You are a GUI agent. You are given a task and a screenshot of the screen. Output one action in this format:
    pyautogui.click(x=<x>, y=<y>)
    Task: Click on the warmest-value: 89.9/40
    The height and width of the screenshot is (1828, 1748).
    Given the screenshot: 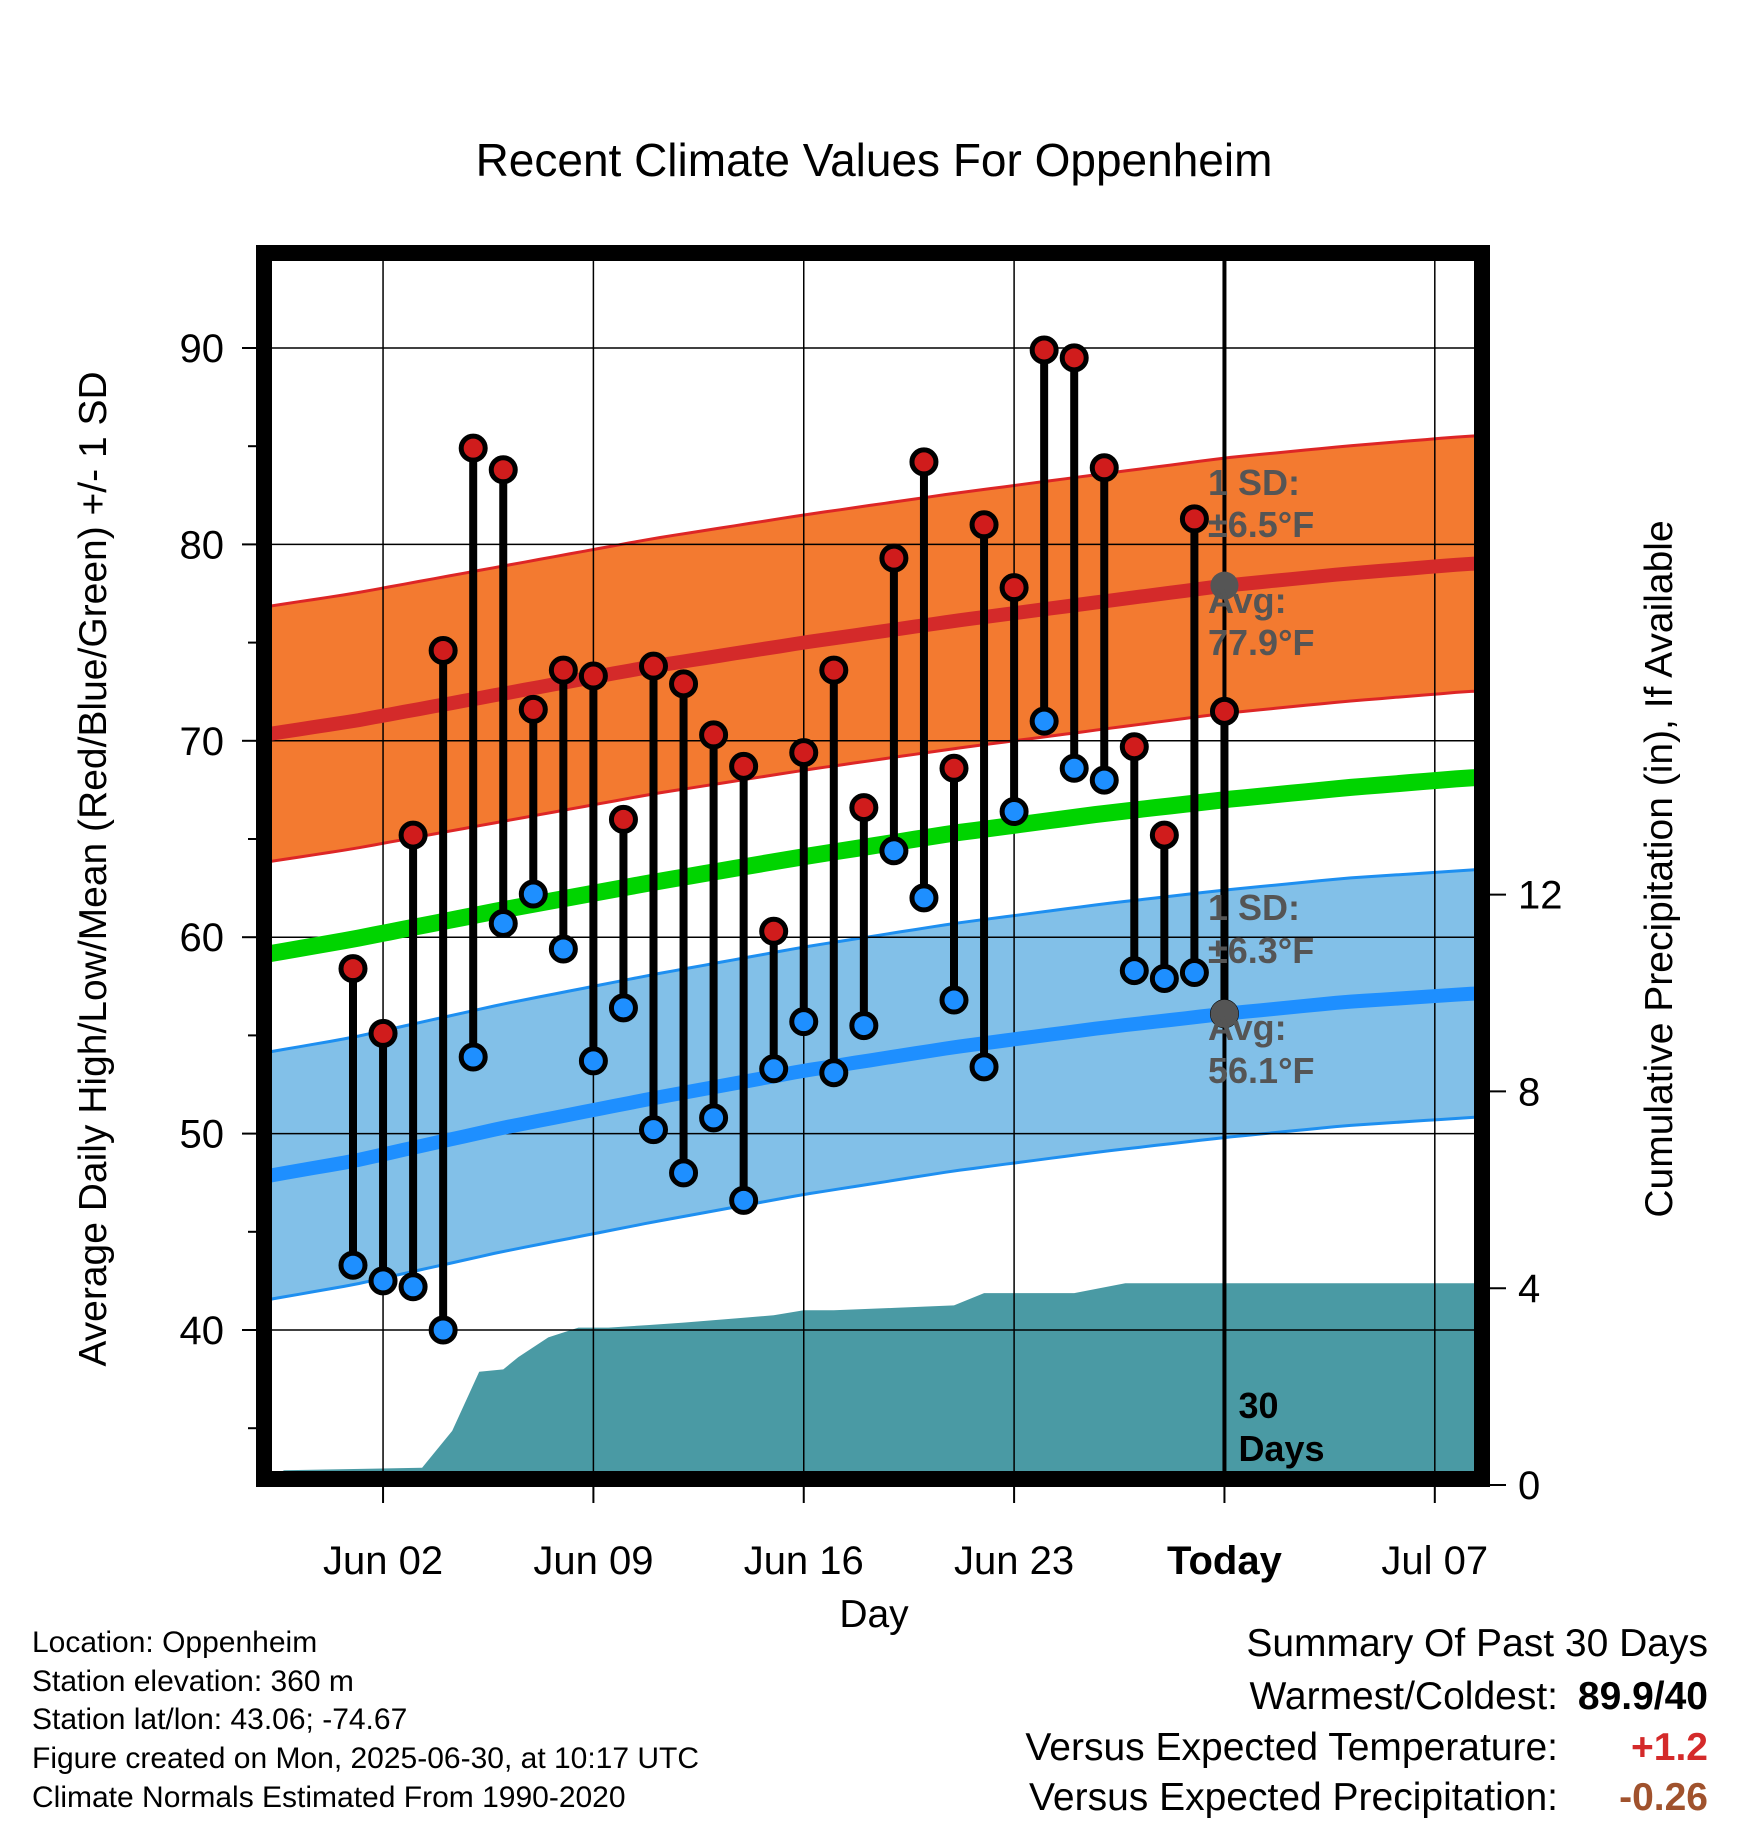 What is the action you would take?
    pyautogui.click(x=1642, y=1696)
    